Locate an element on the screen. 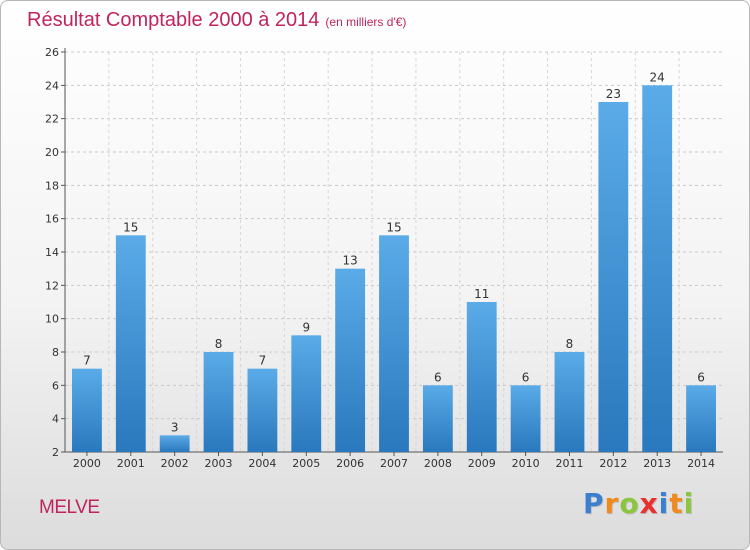  proxiti-logo: Proxiti is located at coordinates (638, 503).